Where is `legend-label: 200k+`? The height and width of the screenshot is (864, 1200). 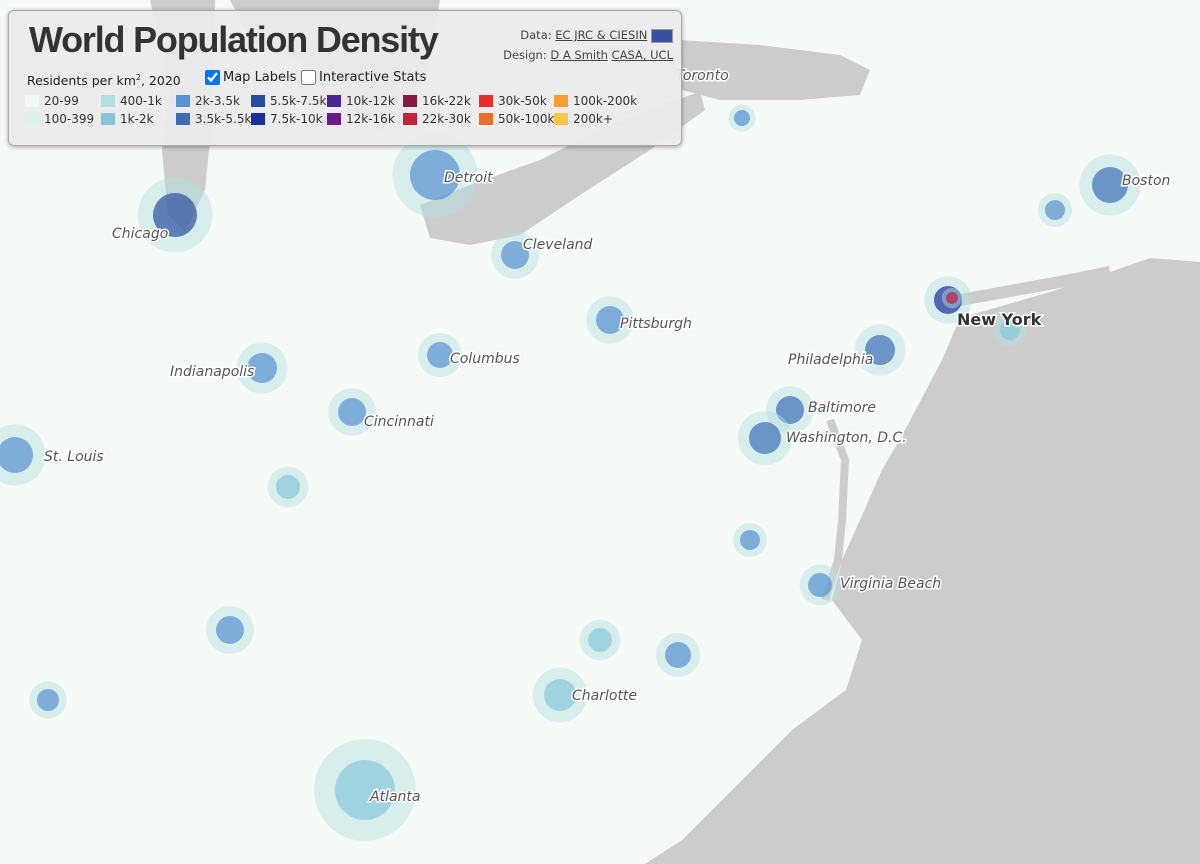
legend-label: 200k+ is located at coordinates (593, 119).